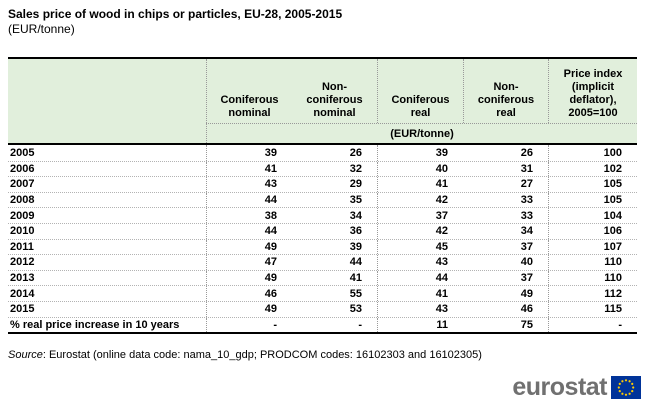  I want to click on table-row: 2009 38 34 37 33 104, so click(322, 215).